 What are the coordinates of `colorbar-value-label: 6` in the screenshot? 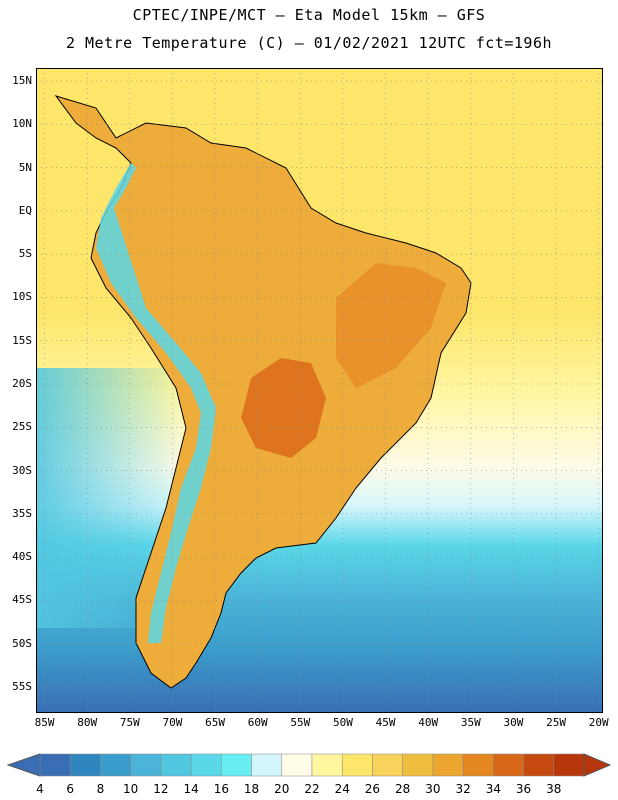 It's located at (70, 789).